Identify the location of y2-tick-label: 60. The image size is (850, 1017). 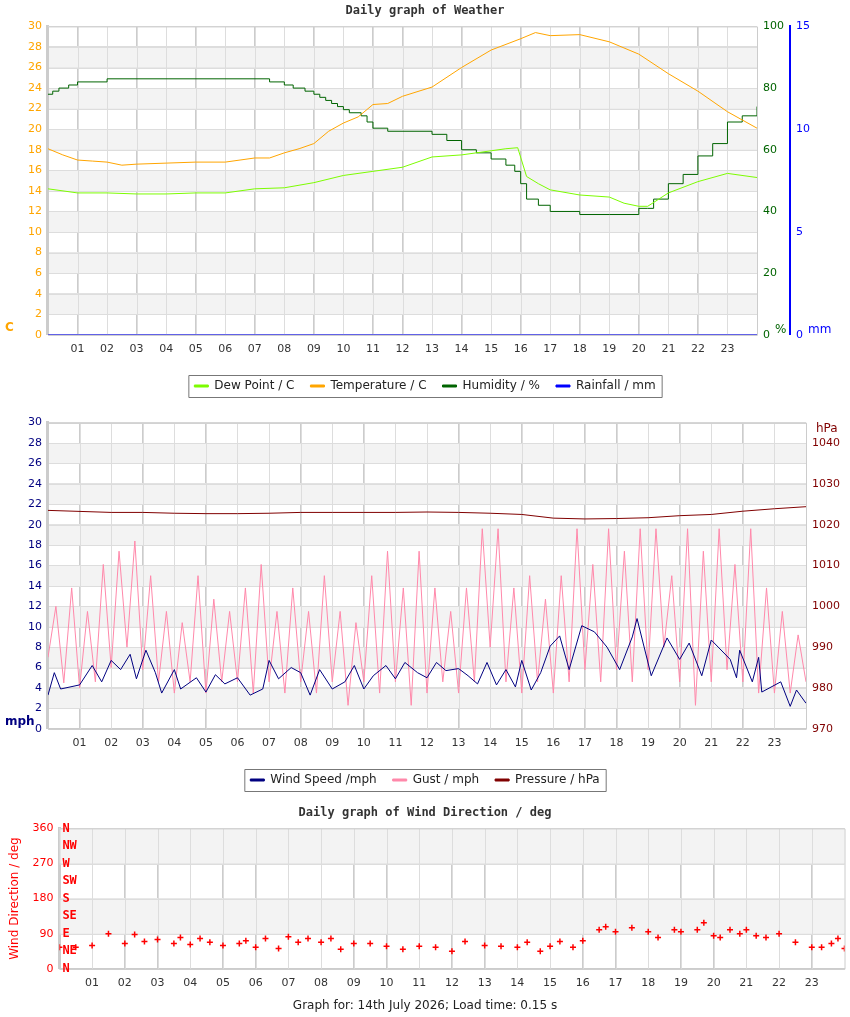
(770, 149).